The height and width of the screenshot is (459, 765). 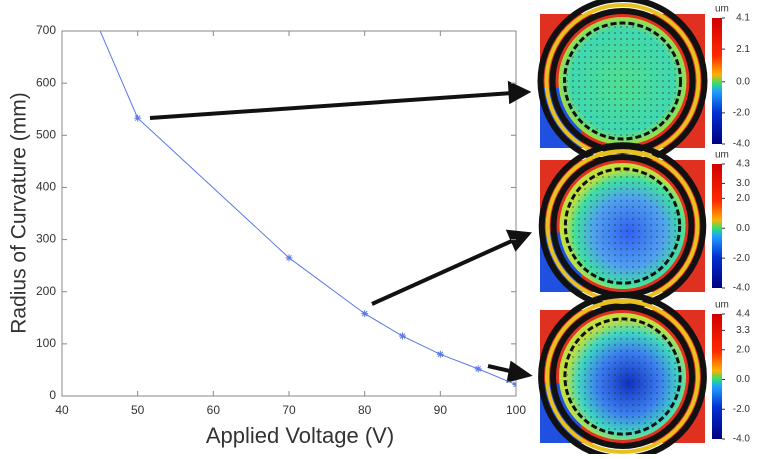 What do you see at coordinates (46, 82) in the screenshot?
I see `y-tick-label: 600` at bounding box center [46, 82].